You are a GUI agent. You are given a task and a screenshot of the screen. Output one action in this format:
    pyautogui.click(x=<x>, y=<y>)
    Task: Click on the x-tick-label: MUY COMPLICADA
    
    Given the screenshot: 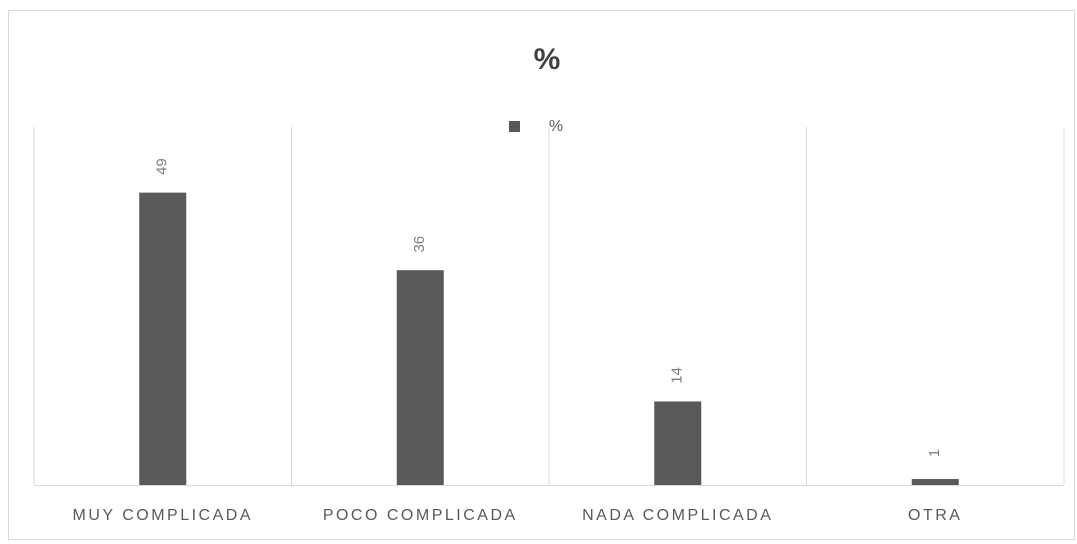 What is the action you would take?
    pyautogui.click(x=162, y=515)
    